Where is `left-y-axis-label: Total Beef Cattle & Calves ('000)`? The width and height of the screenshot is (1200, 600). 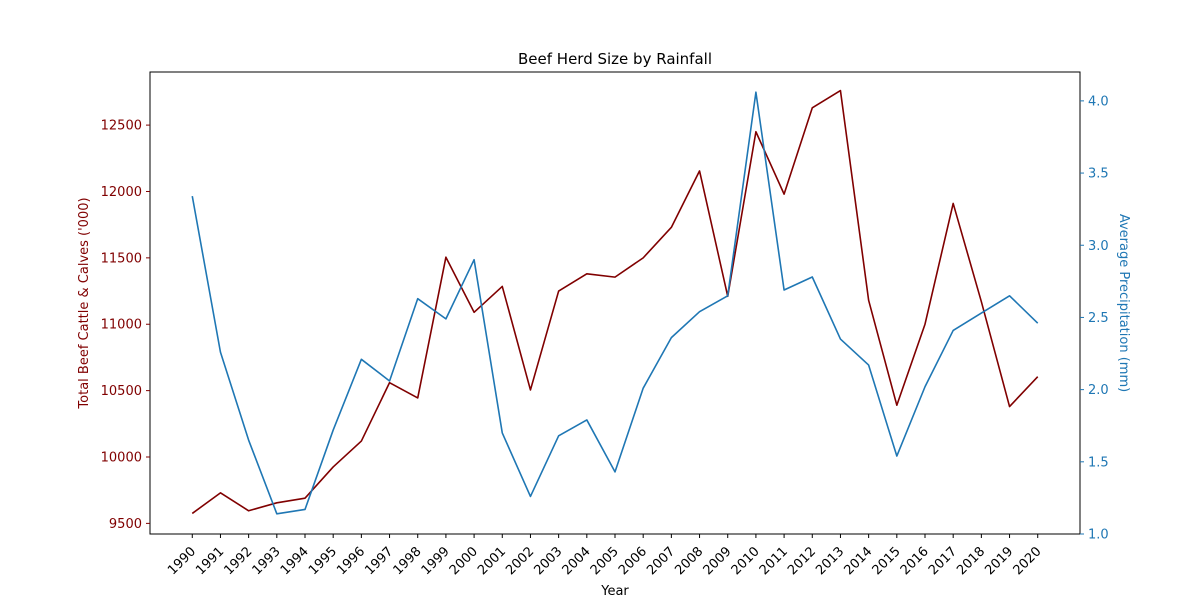
left-y-axis-label: Total Beef Cattle & Calves ('000) is located at coordinates (84, 303).